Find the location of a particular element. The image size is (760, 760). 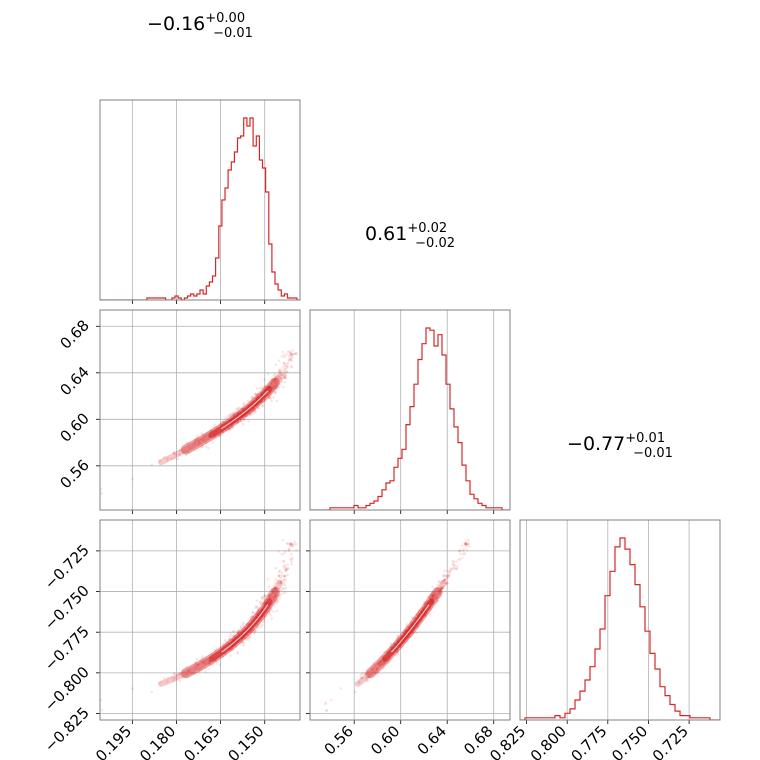

density-contours is located at coordinates (220, 633).